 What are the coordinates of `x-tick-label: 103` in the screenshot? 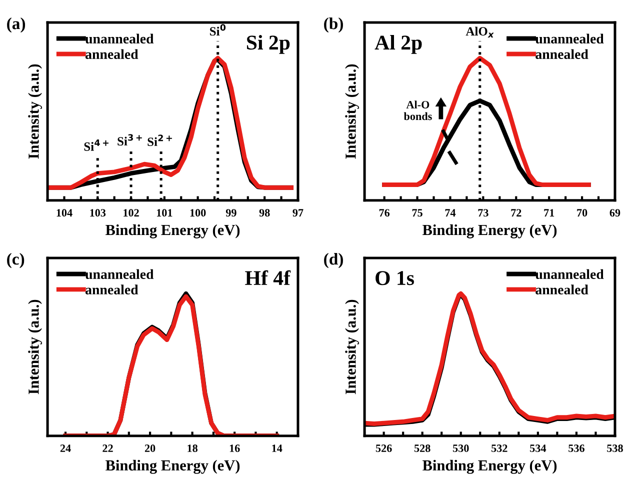 It's located at (98, 213).